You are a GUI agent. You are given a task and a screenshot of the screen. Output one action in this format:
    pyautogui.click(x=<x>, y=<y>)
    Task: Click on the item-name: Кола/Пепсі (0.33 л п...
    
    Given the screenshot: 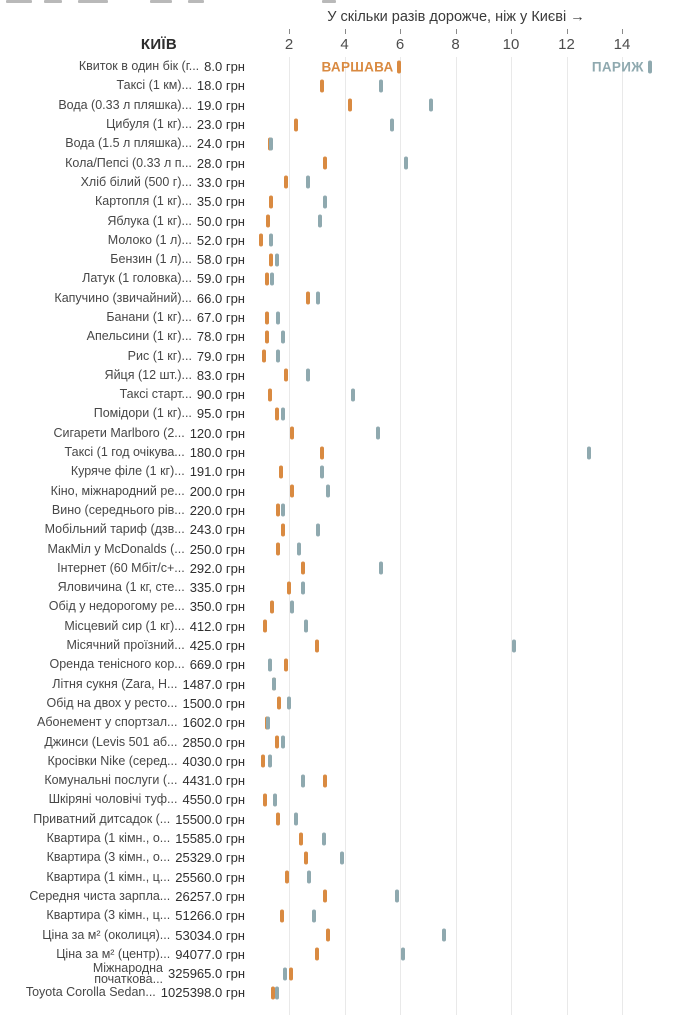 What is the action you would take?
    pyautogui.click(x=128, y=162)
    